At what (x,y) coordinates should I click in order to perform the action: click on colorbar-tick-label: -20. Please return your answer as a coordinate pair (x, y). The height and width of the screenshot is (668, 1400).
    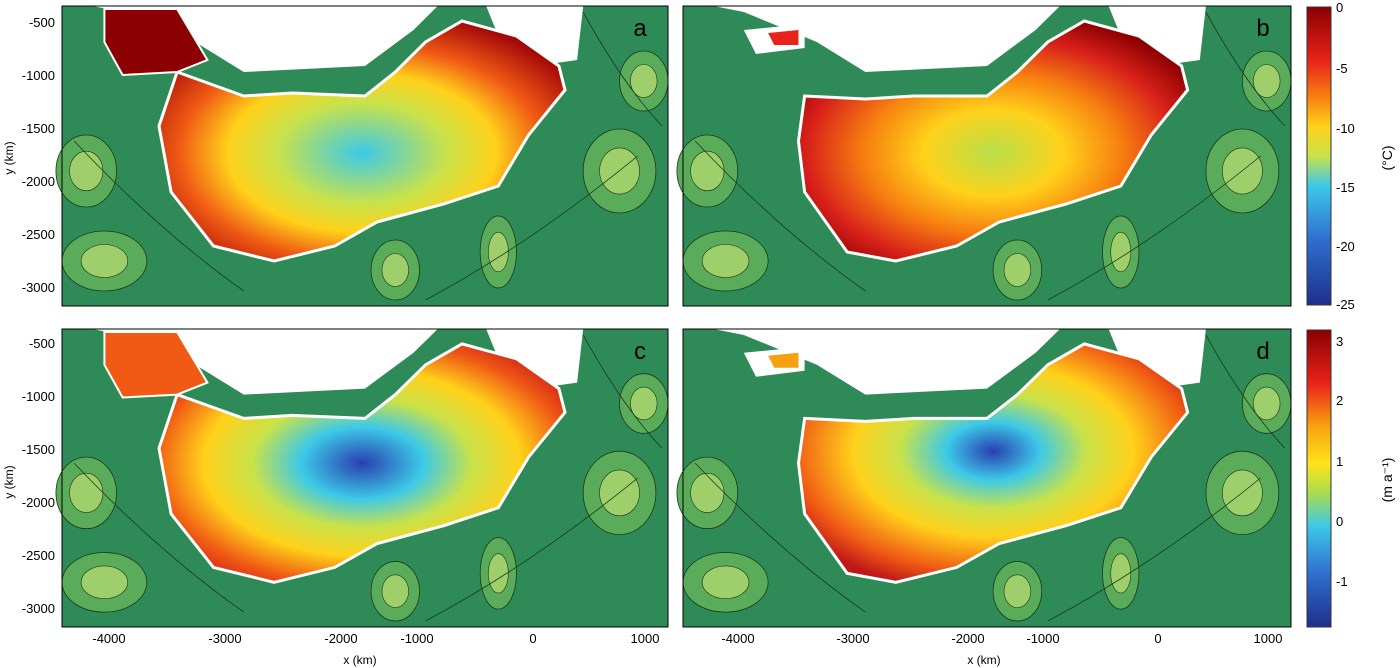
    Looking at the image, I should click on (1345, 246).